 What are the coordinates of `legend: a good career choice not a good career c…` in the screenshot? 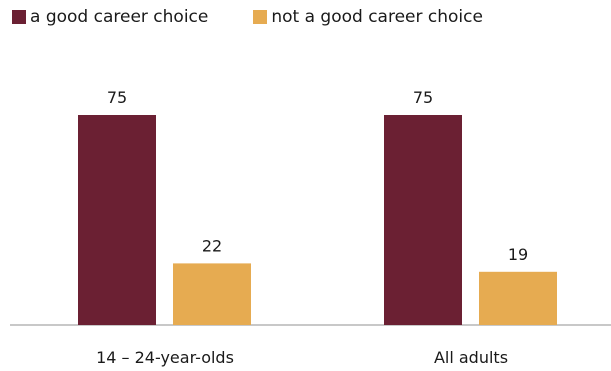 It's located at (270, 17).